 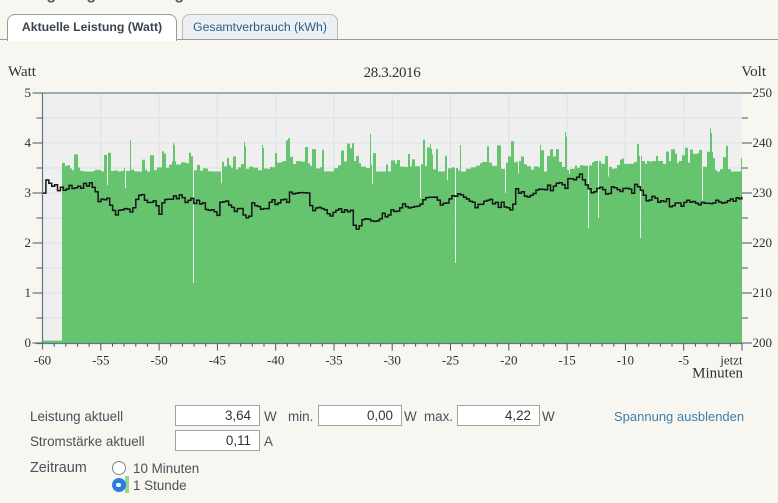 What do you see at coordinates (28, 192) in the screenshot?
I see `svg-text: 3` at bounding box center [28, 192].